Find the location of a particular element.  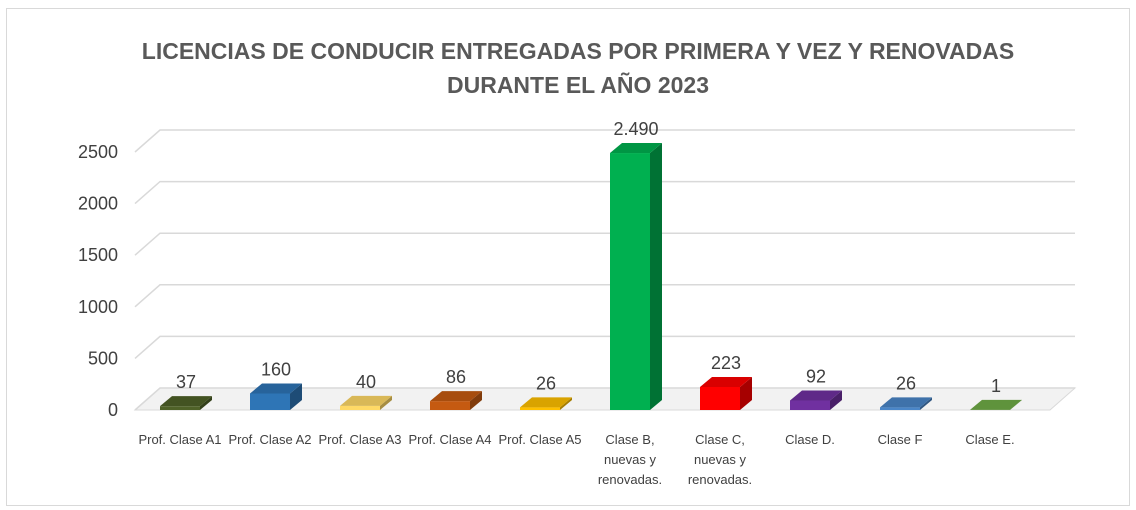

x-tick-label: Prof. Clase A4 is located at coordinates (450, 439).